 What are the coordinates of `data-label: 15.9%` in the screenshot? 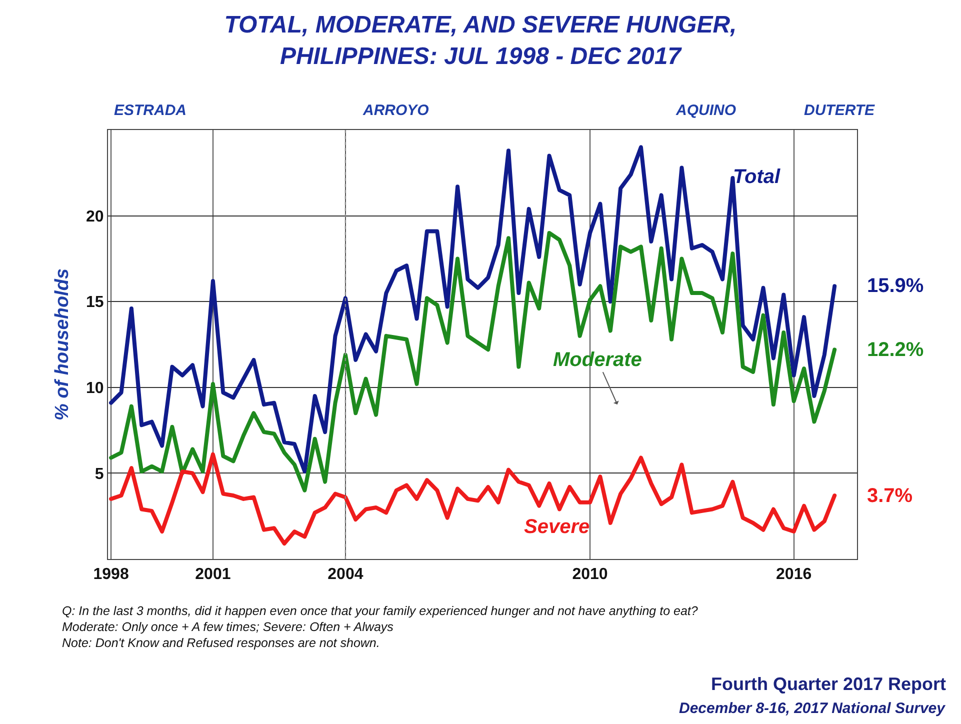 It's located at (895, 286).